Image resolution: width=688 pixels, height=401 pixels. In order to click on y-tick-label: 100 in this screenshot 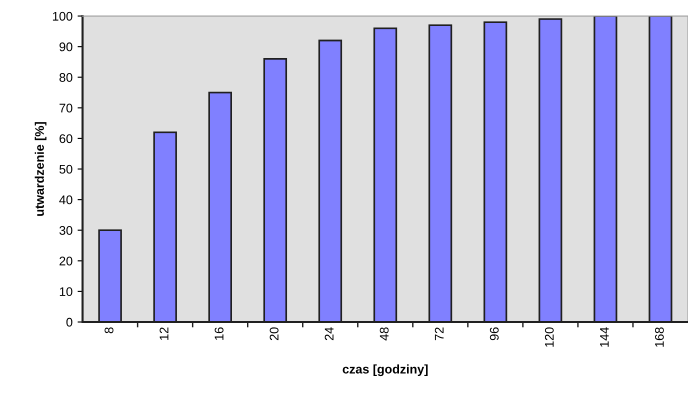, I will do `click(62, 16)`.